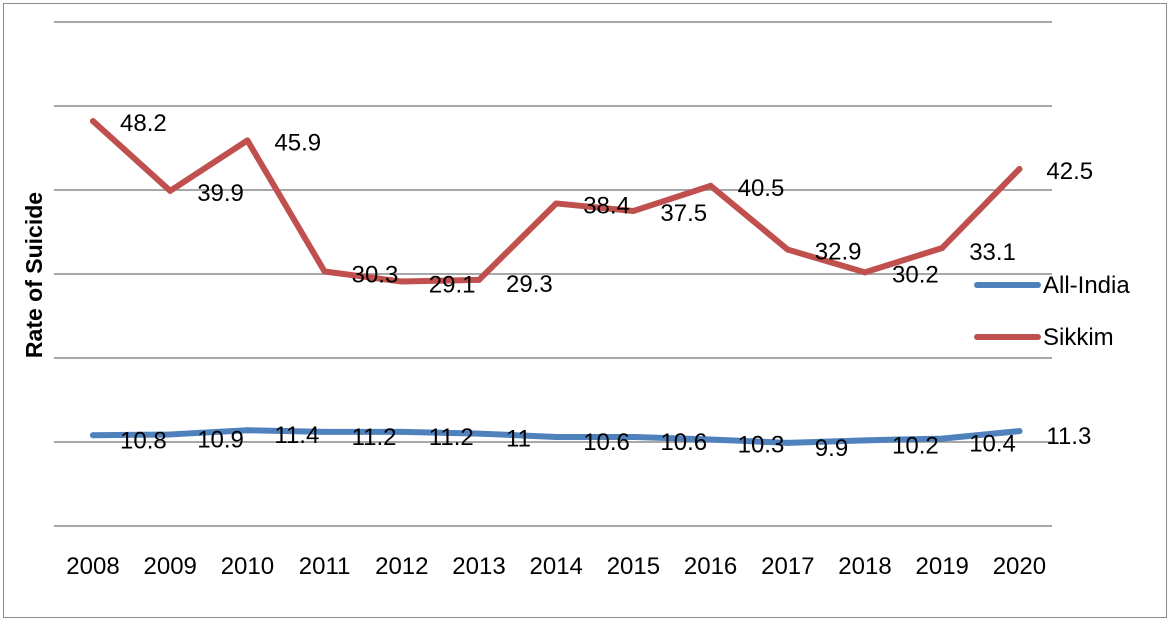 The image size is (1172, 623). I want to click on x-tick-label: 2020, so click(1019, 566).